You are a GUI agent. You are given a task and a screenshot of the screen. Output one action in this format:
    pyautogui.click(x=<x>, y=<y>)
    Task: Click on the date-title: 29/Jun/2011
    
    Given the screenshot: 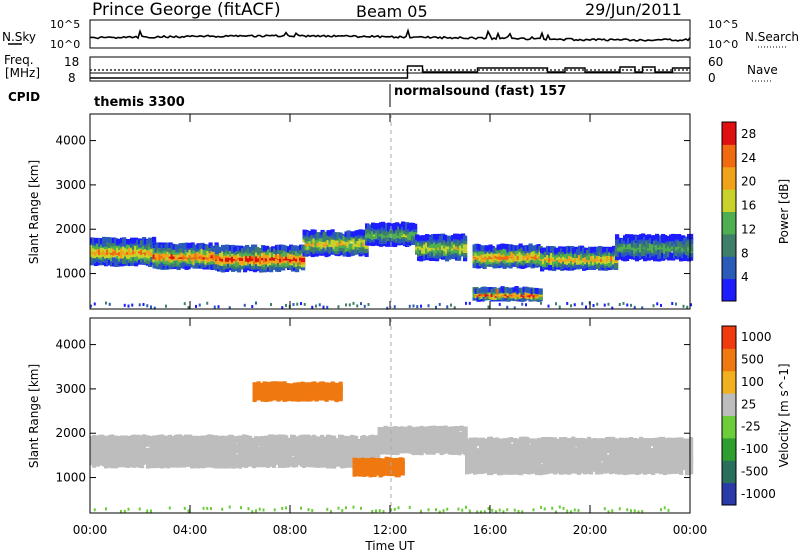 What is the action you would take?
    pyautogui.click(x=633, y=9)
    